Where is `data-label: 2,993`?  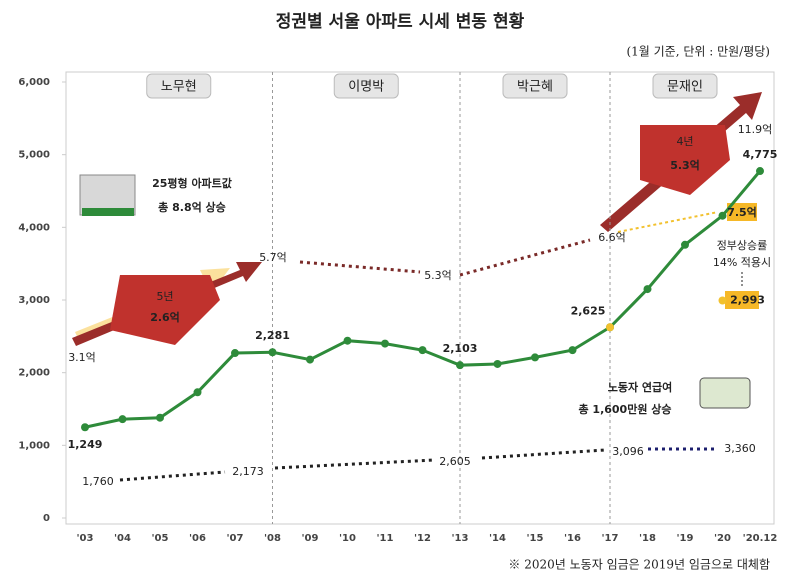 data-label: 2,993 is located at coordinates (747, 300).